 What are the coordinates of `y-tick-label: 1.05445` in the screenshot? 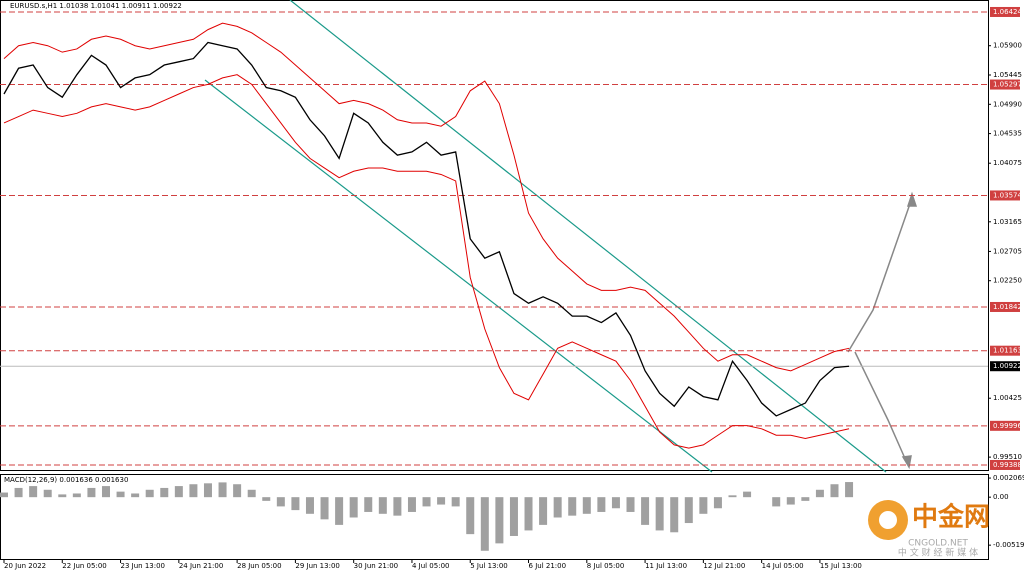 It's located at (1007, 75).